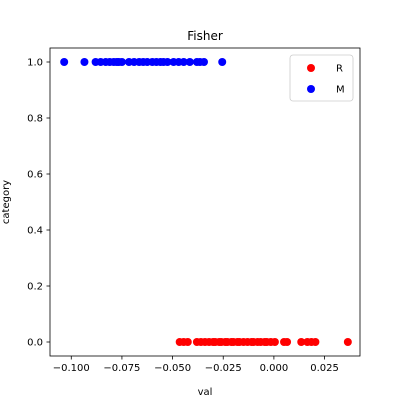 Image resolution: width=400 pixels, height=400 pixels. Describe the element at coordinates (35, 287) in the screenshot. I see `y-tick-label: 0.2` at that location.